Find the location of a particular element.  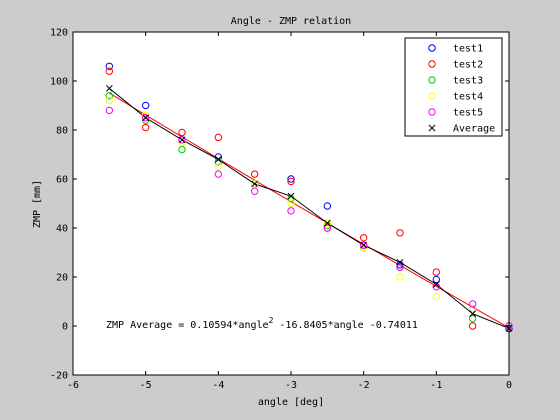

legend-marker-test3 is located at coordinates (432, 80).